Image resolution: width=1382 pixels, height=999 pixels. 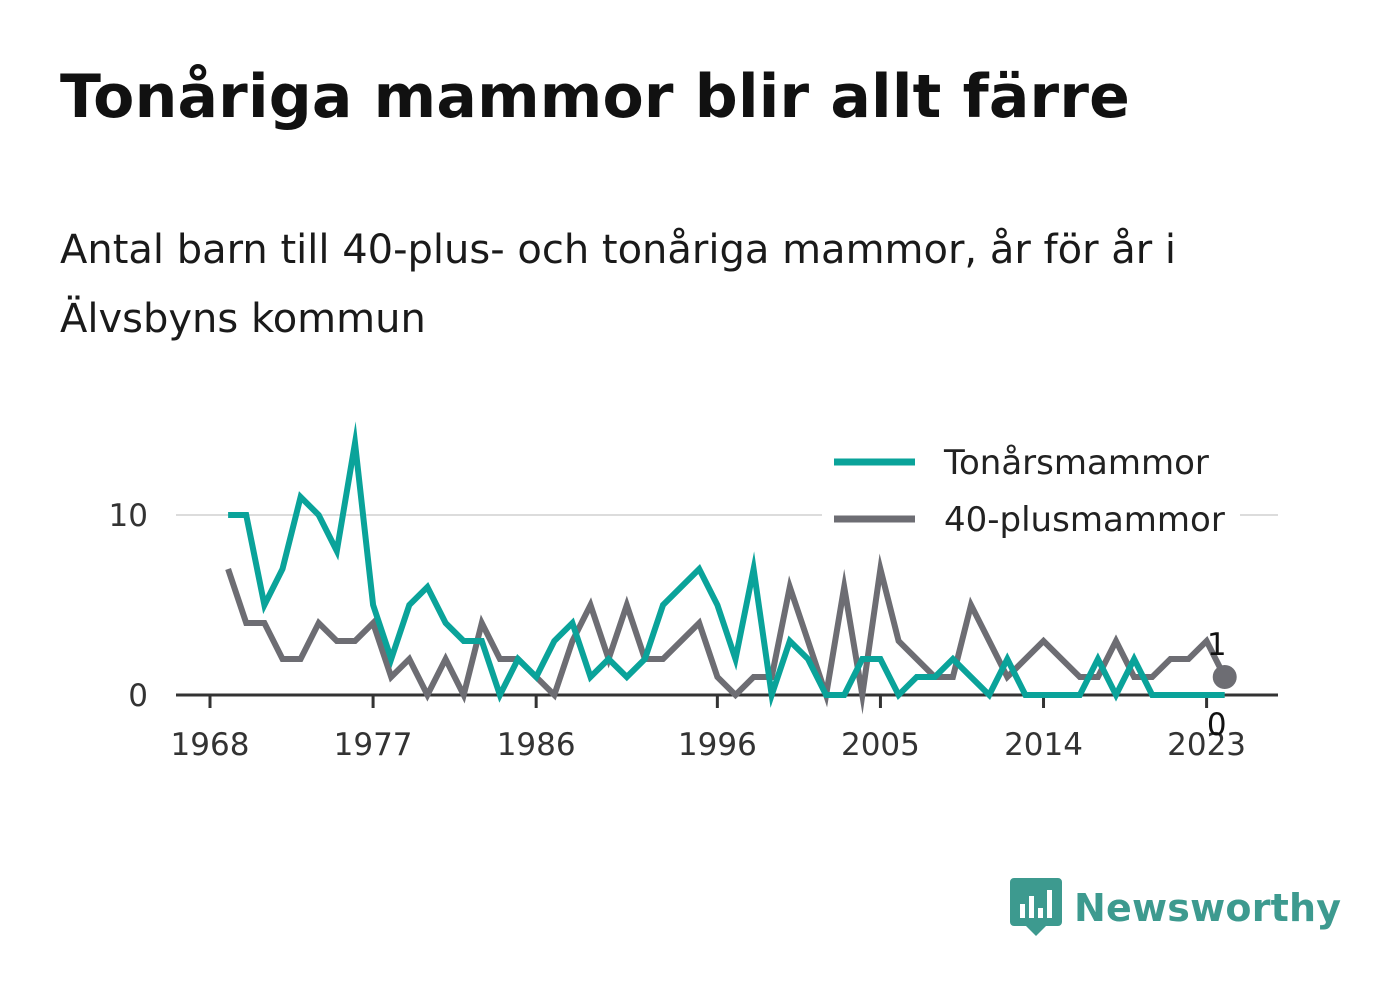 What do you see at coordinates (1084, 520) in the screenshot?
I see `legend-label: 40-plusmammor` at bounding box center [1084, 520].